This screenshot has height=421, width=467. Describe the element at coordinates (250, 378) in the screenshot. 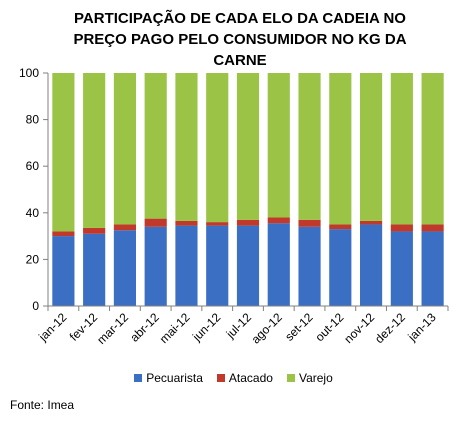

I see `legend-label: Atacado` at that location.